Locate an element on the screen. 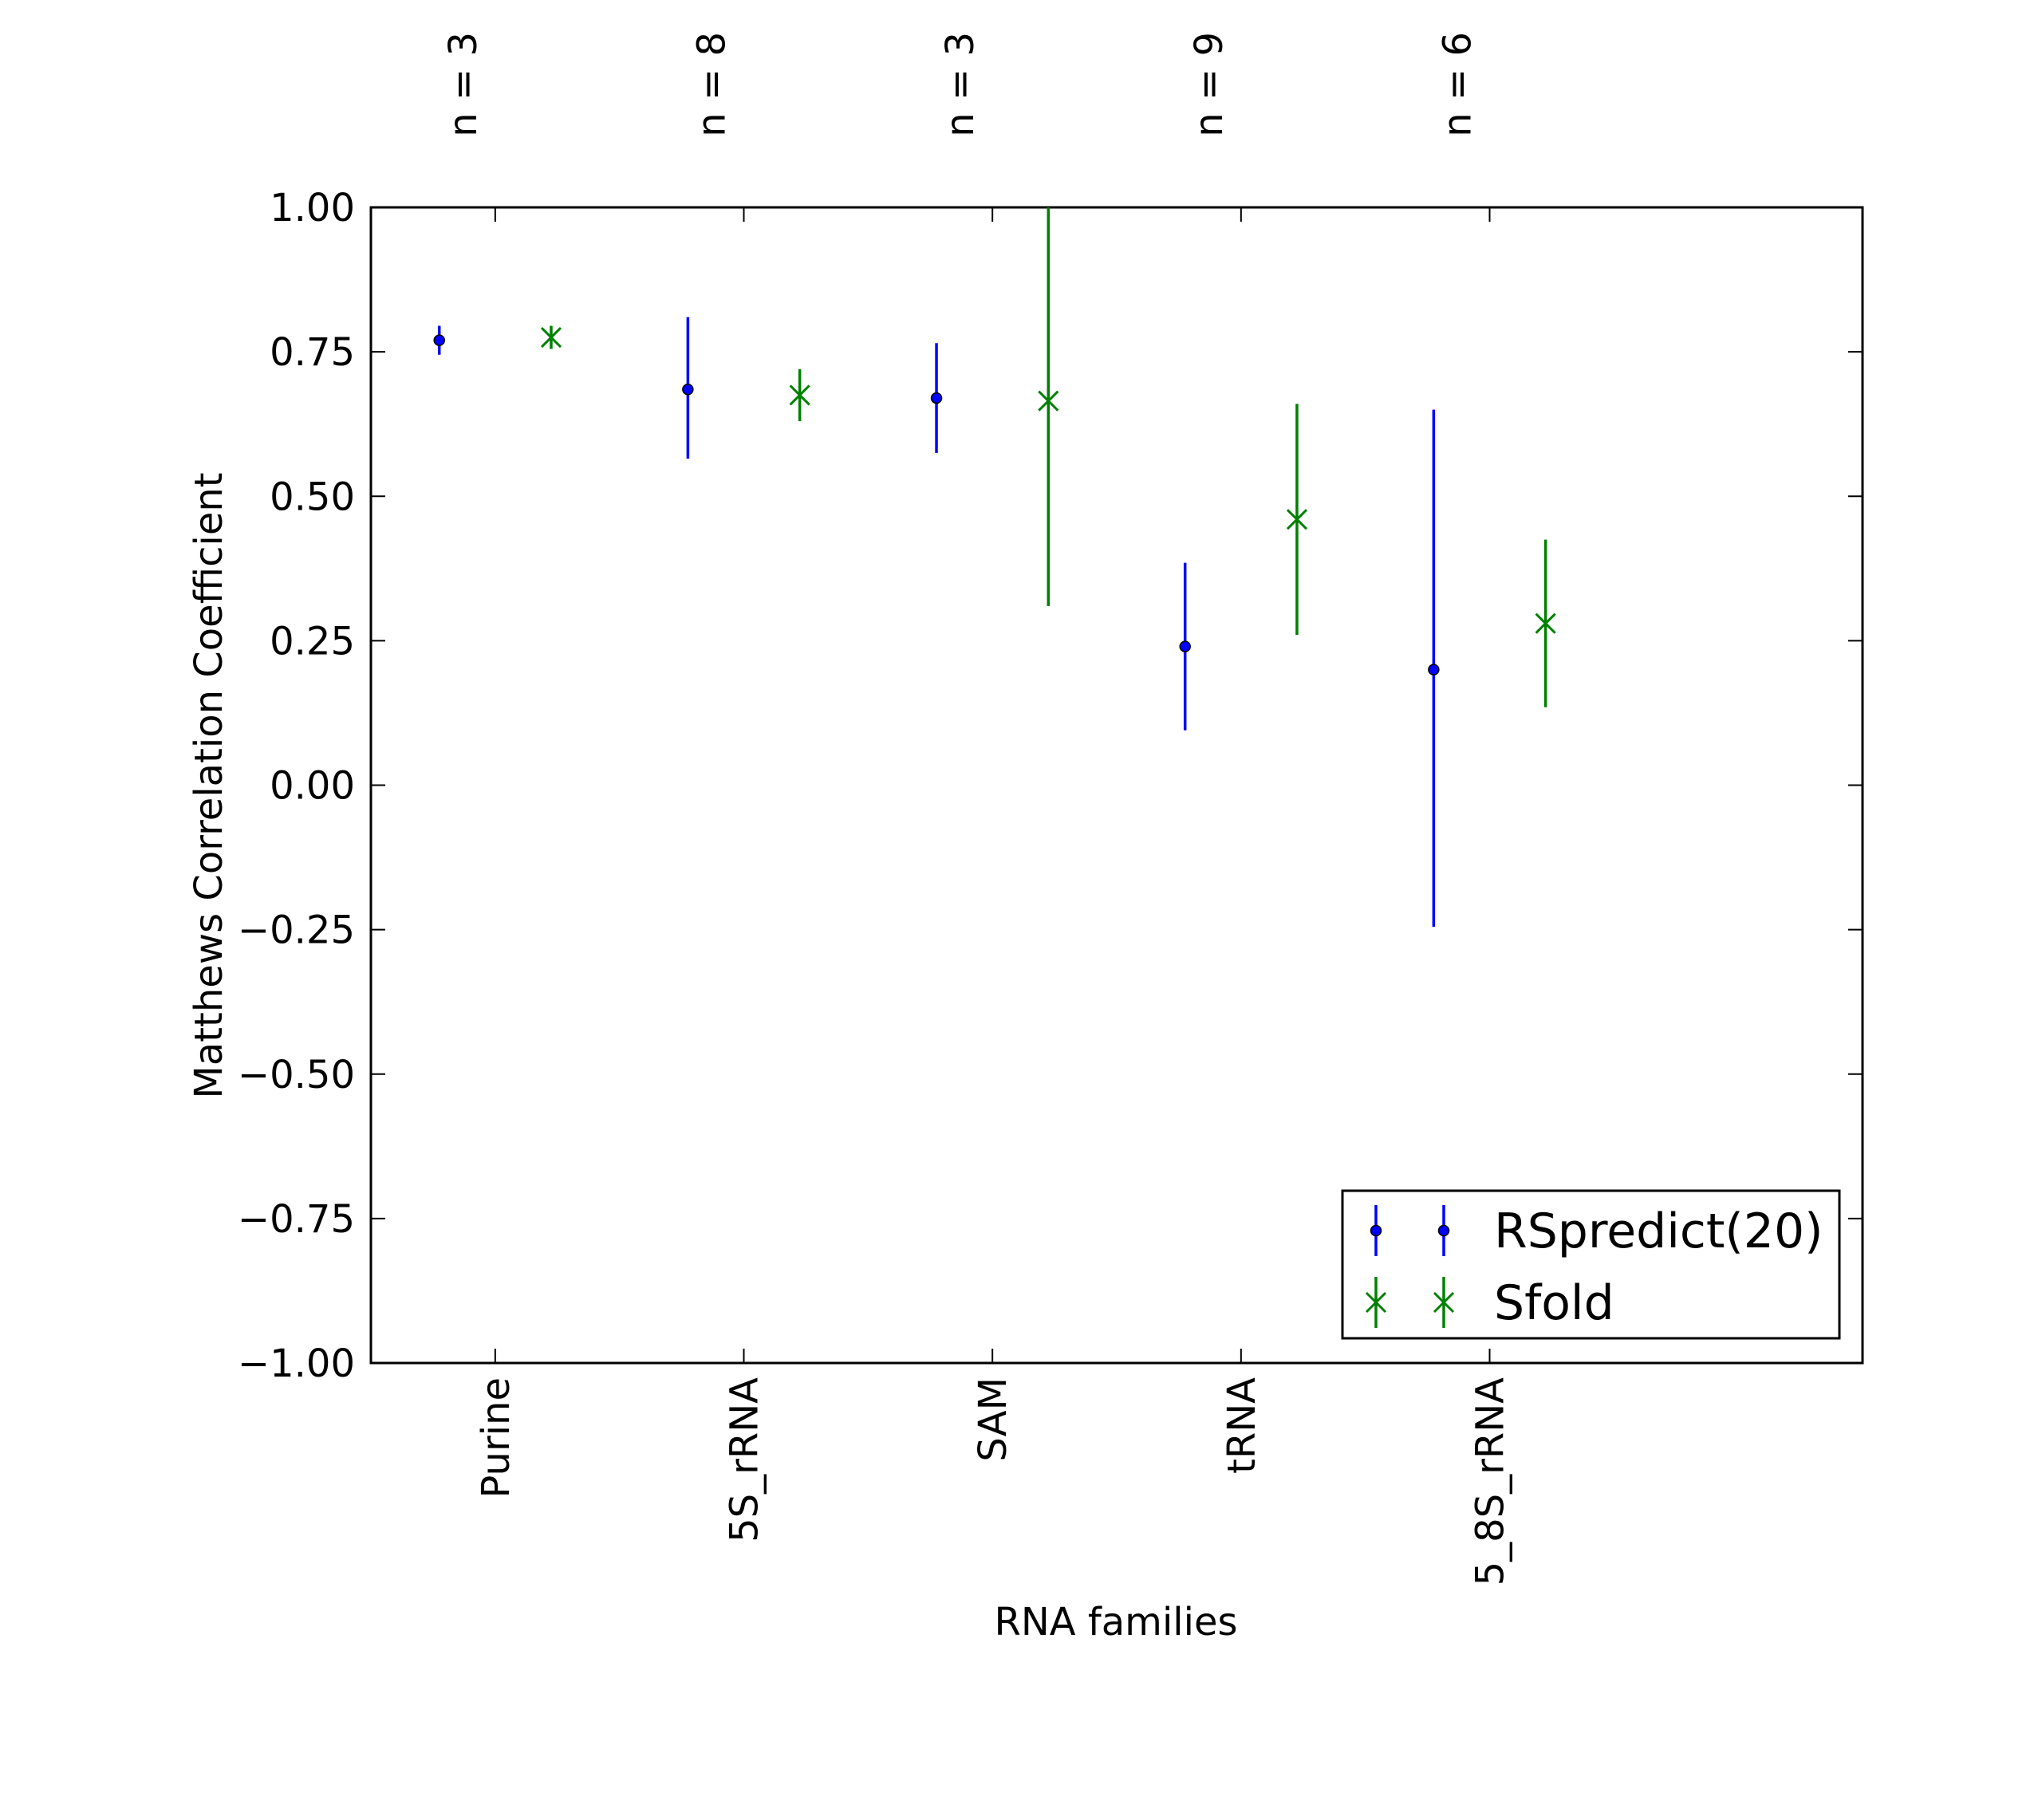 The width and height of the screenshot is (2042, 1820). y-tick-label: 0.50 is located at coordinates (312, 497).